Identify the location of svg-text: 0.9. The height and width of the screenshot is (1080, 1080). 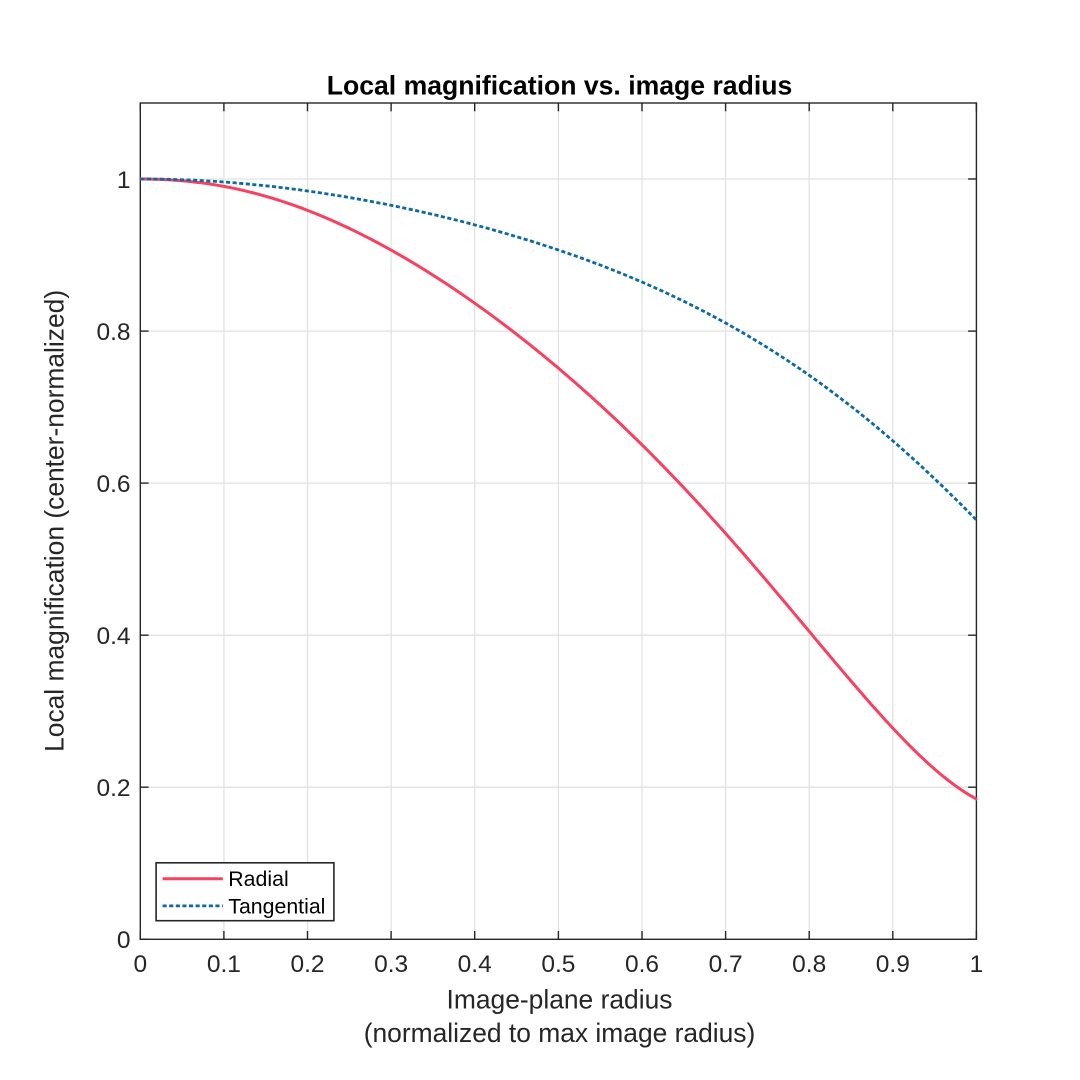
(893, 964).